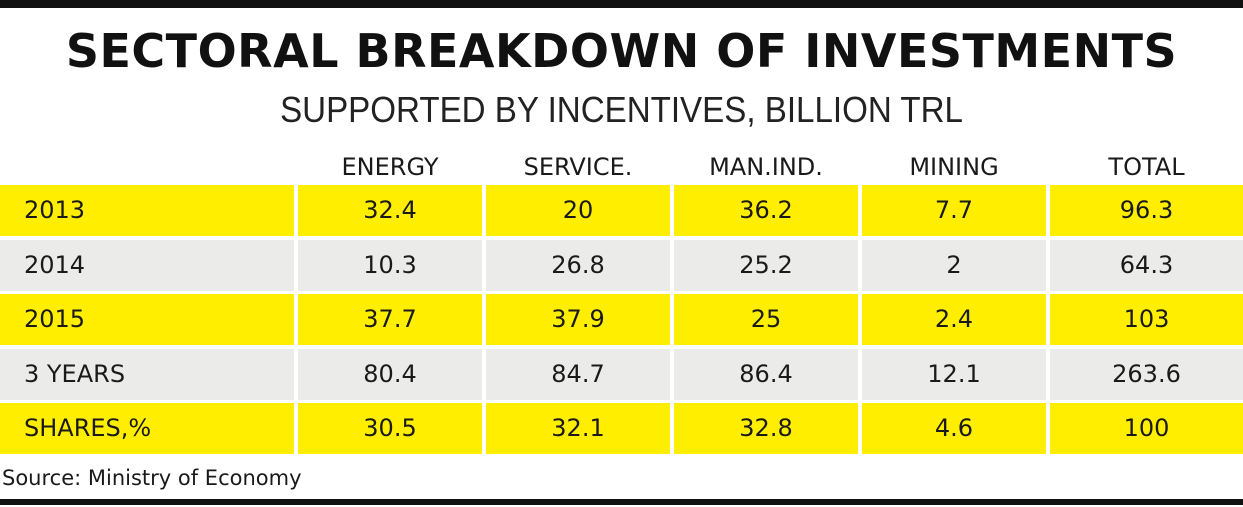 This screenshot has height=507, width=1243. What do you see at coordinates (147, 210) in the screenshot?
I see `row-label: 2013` at bounding box center [147, 210].